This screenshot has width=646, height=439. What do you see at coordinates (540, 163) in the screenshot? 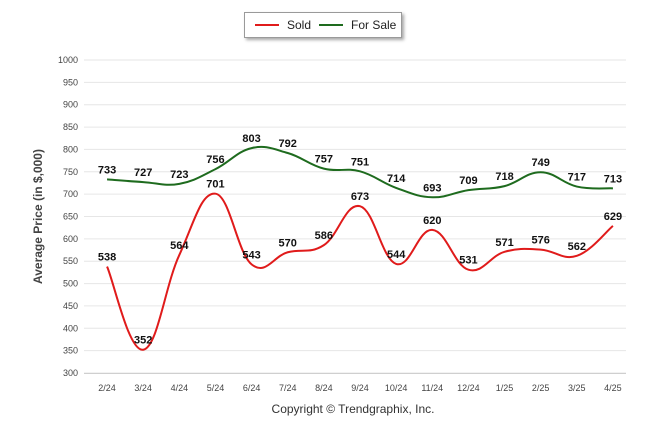
I see `data-label-for-sale-12: 749` at bounding box center [540, 163].